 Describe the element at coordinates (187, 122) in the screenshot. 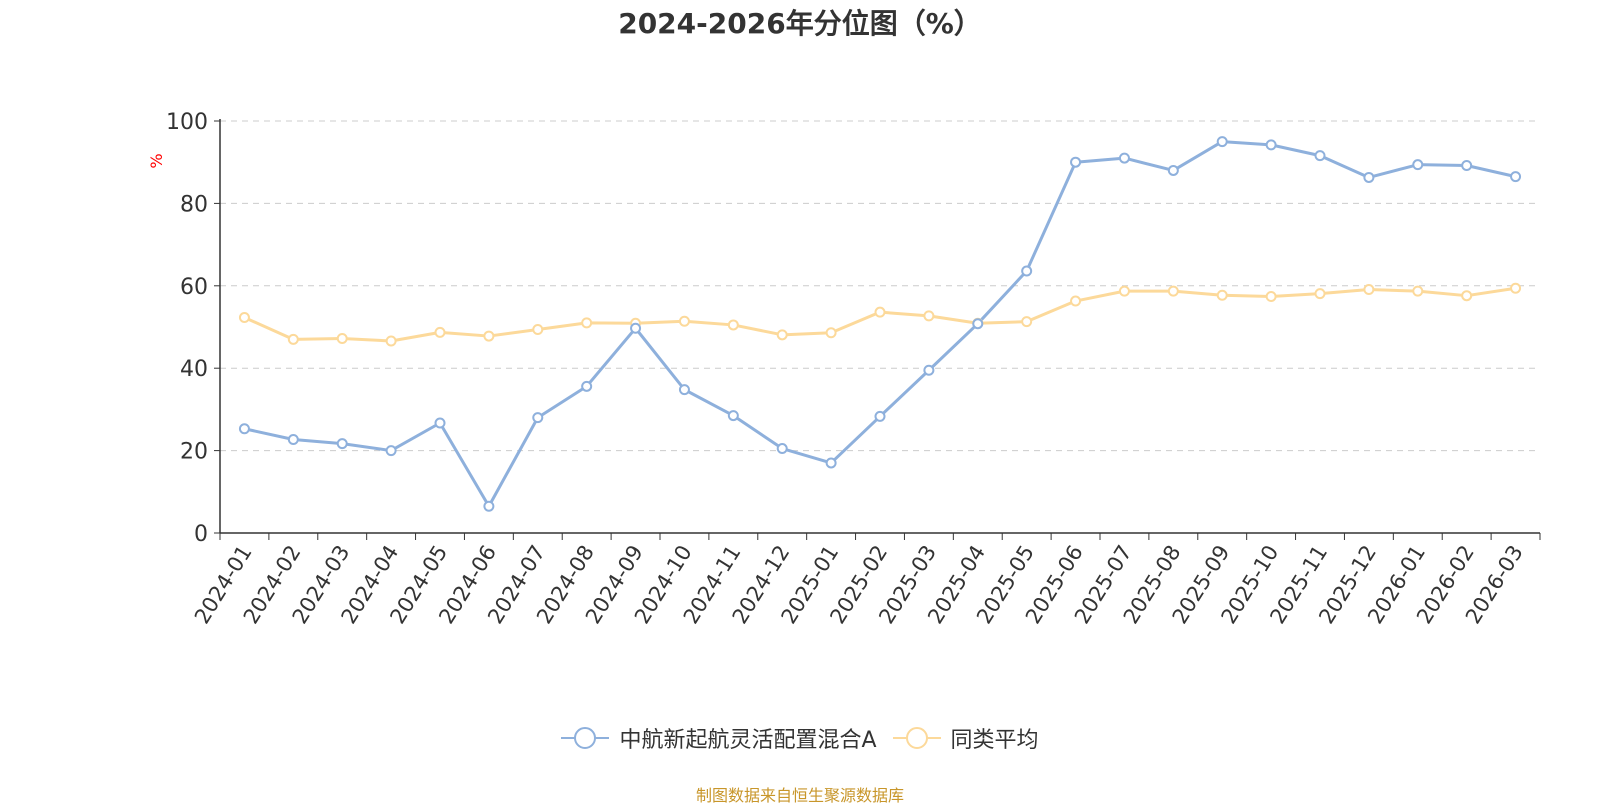

I see `y-tick-label: 100` at that location.